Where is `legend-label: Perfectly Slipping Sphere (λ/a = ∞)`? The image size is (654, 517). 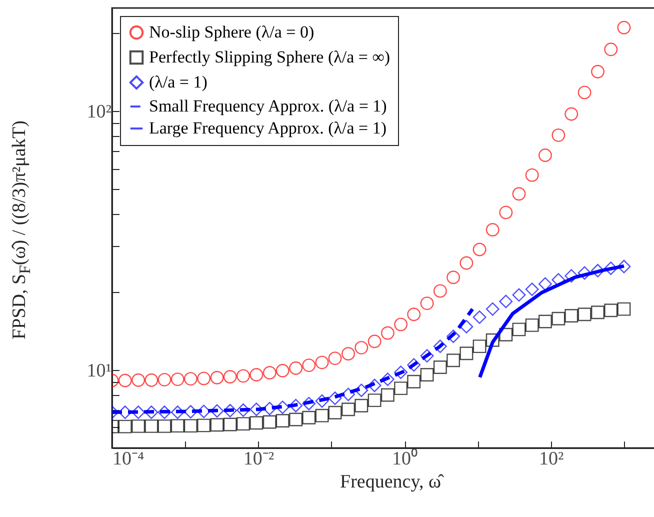 legend-label: Perfectly Slipping Sphere (λ/a = ∞) is located at coordinates (269, 57).